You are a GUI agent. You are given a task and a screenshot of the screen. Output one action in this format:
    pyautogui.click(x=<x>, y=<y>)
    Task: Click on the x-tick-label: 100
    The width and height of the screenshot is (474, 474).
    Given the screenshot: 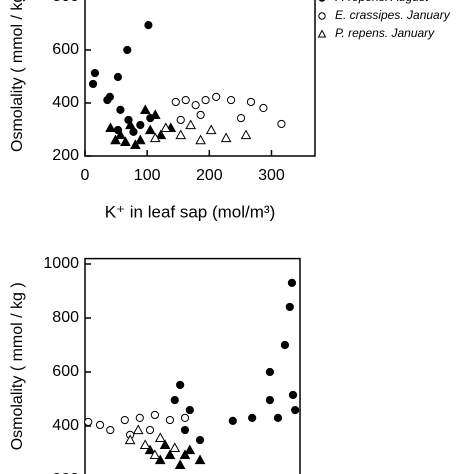 What is the action you would take?
    pyautogui.click(x=147, y=175)
    